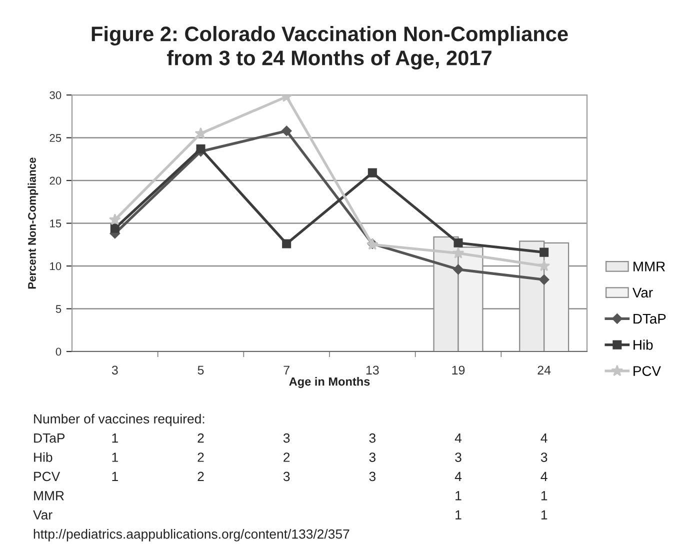 The image size is (674, 555). What do you see at coordinates (330, 48) in the screenshot?
I see `chart-title: Figure 2: Colorado Vaccination Non-Compliance from 3 to 24 Months of Age, 2017` at bounding box center [330, 48].